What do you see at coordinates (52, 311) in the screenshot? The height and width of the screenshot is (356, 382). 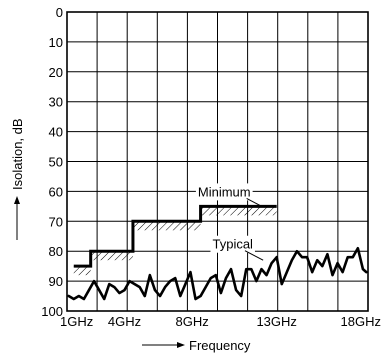 I see `y-tick-label: 100` at bounding box center [52, 311].